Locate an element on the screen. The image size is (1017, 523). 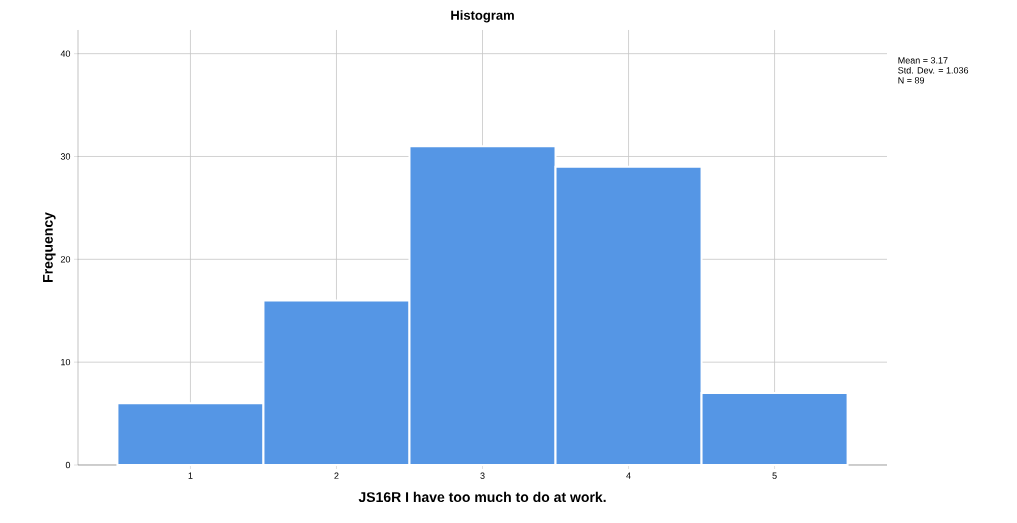
x-tick-label: 5 is located at coordinates (774, 475).